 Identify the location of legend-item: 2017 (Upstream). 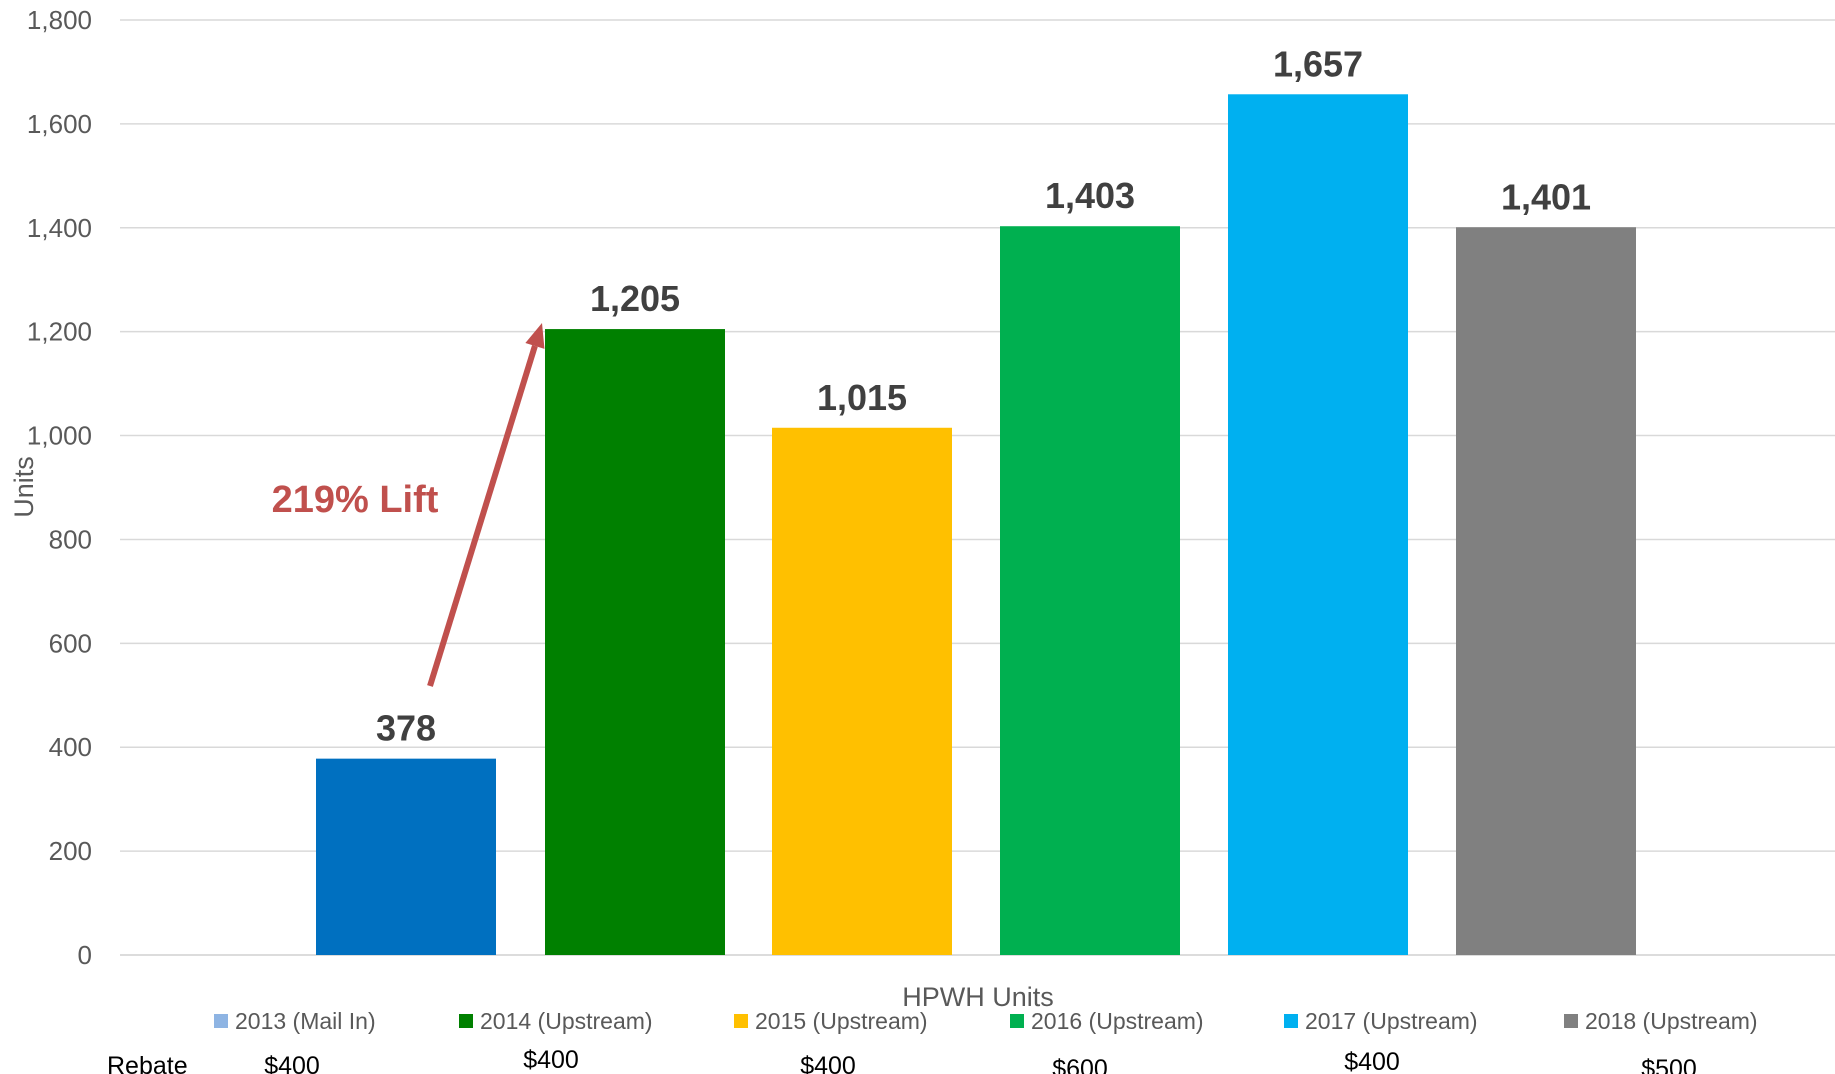
(1381, 1021).